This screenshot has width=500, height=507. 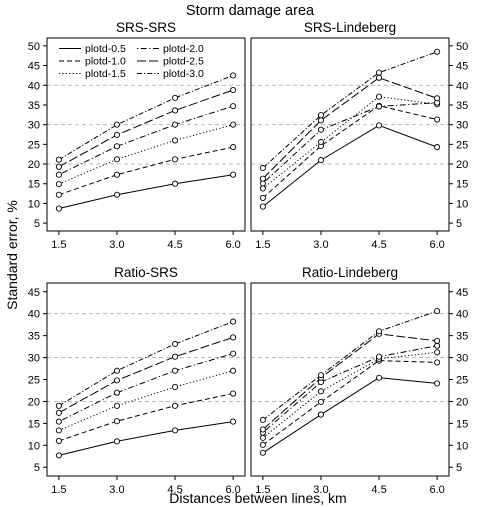 I want to click on panel-title: Ratio-SRS, so click(x=146, y=272).